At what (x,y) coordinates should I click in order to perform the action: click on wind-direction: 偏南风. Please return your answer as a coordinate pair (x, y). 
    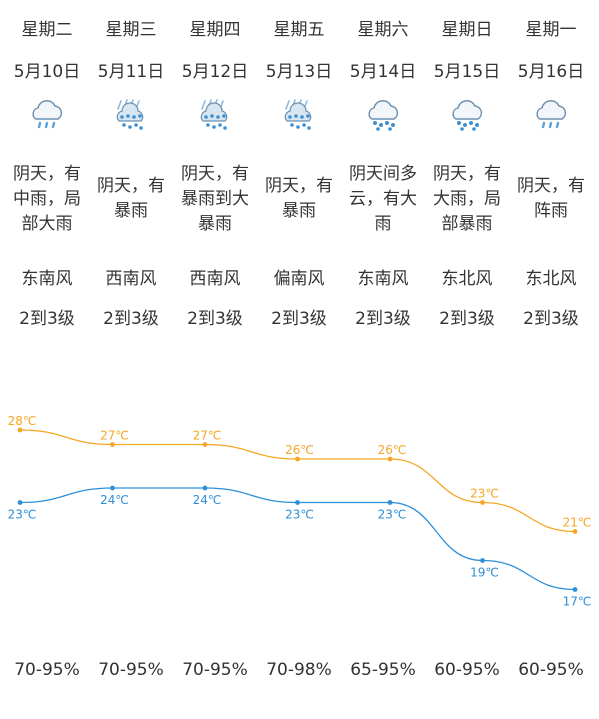
    Looking at the image, I should click on (299, 279).